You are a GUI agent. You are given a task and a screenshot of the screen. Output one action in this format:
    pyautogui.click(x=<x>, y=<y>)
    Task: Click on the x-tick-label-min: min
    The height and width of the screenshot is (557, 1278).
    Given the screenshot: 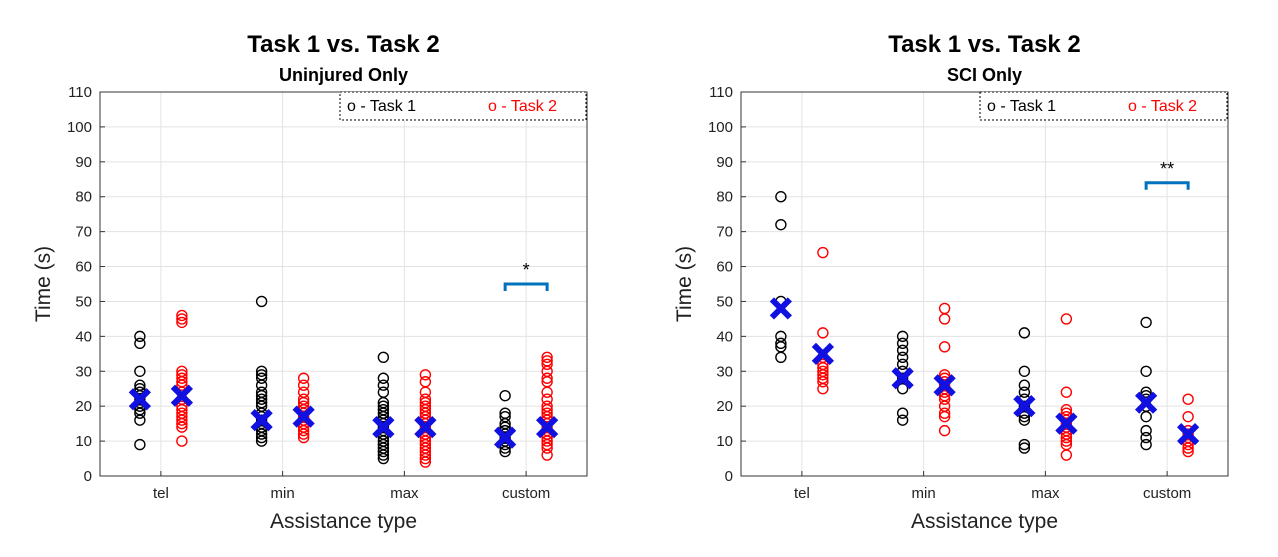 What is the action you would take?
    pyautogui.click(x=283, y=493)
    